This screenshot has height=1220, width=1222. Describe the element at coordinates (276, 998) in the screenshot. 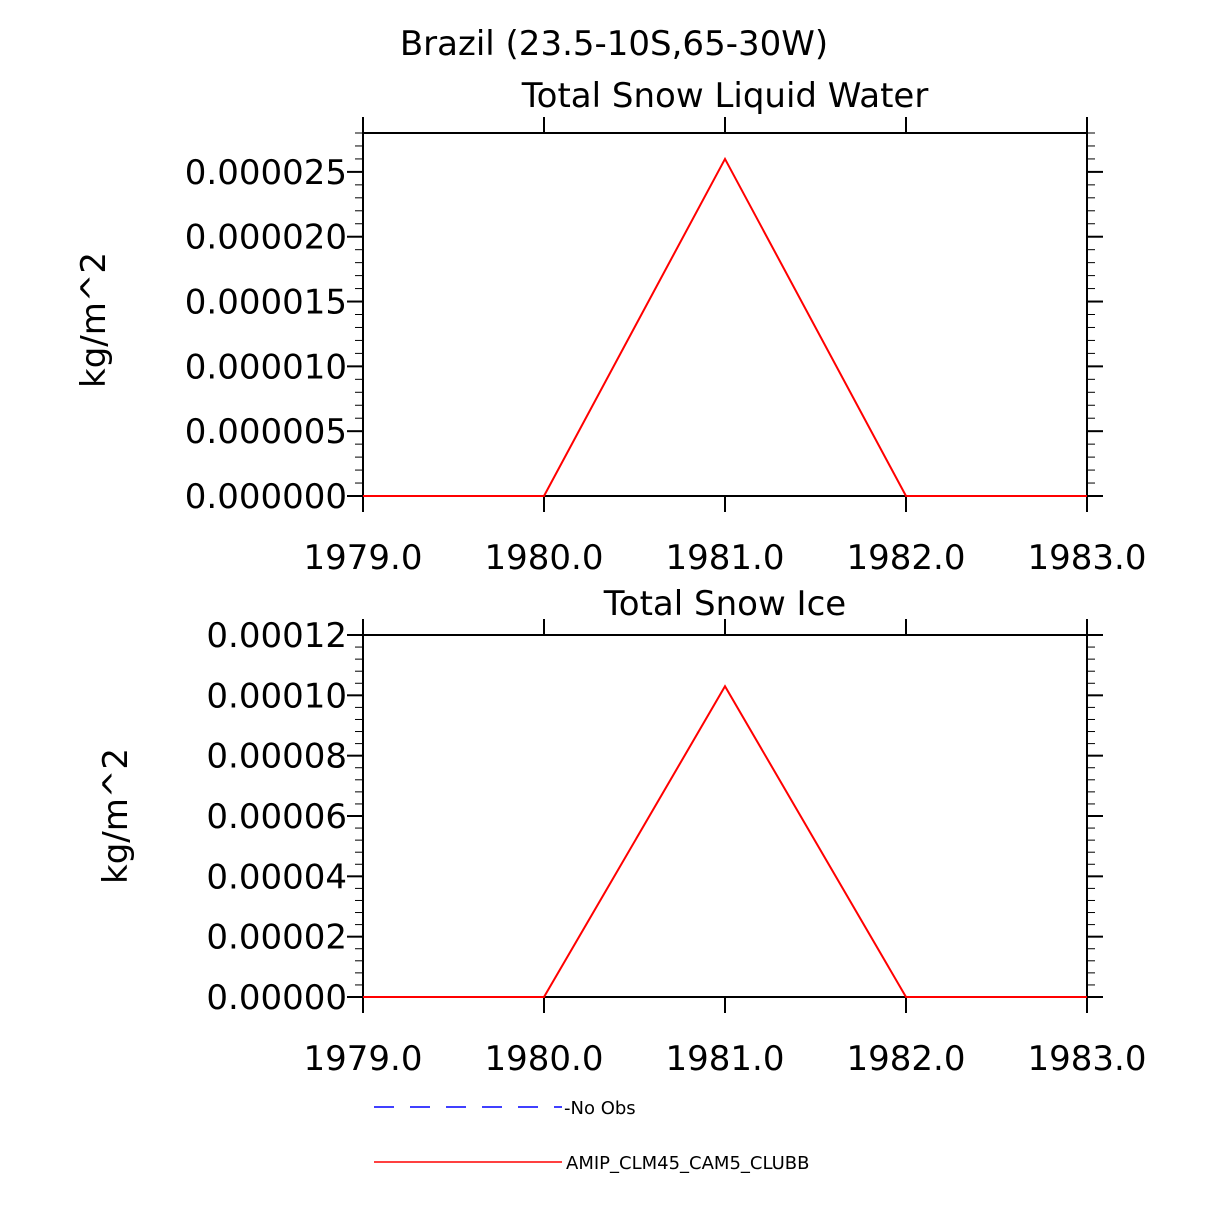

I see `y-tick-label: 0.00000` at that location.